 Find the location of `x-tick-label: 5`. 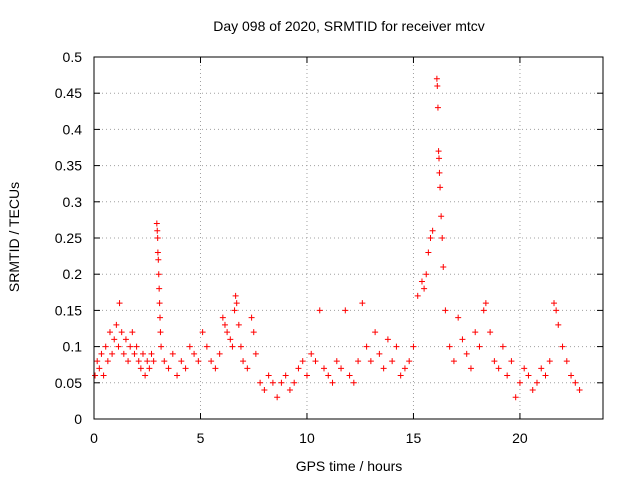

x-tick-label: 5 is located at coordinates (201, 438).